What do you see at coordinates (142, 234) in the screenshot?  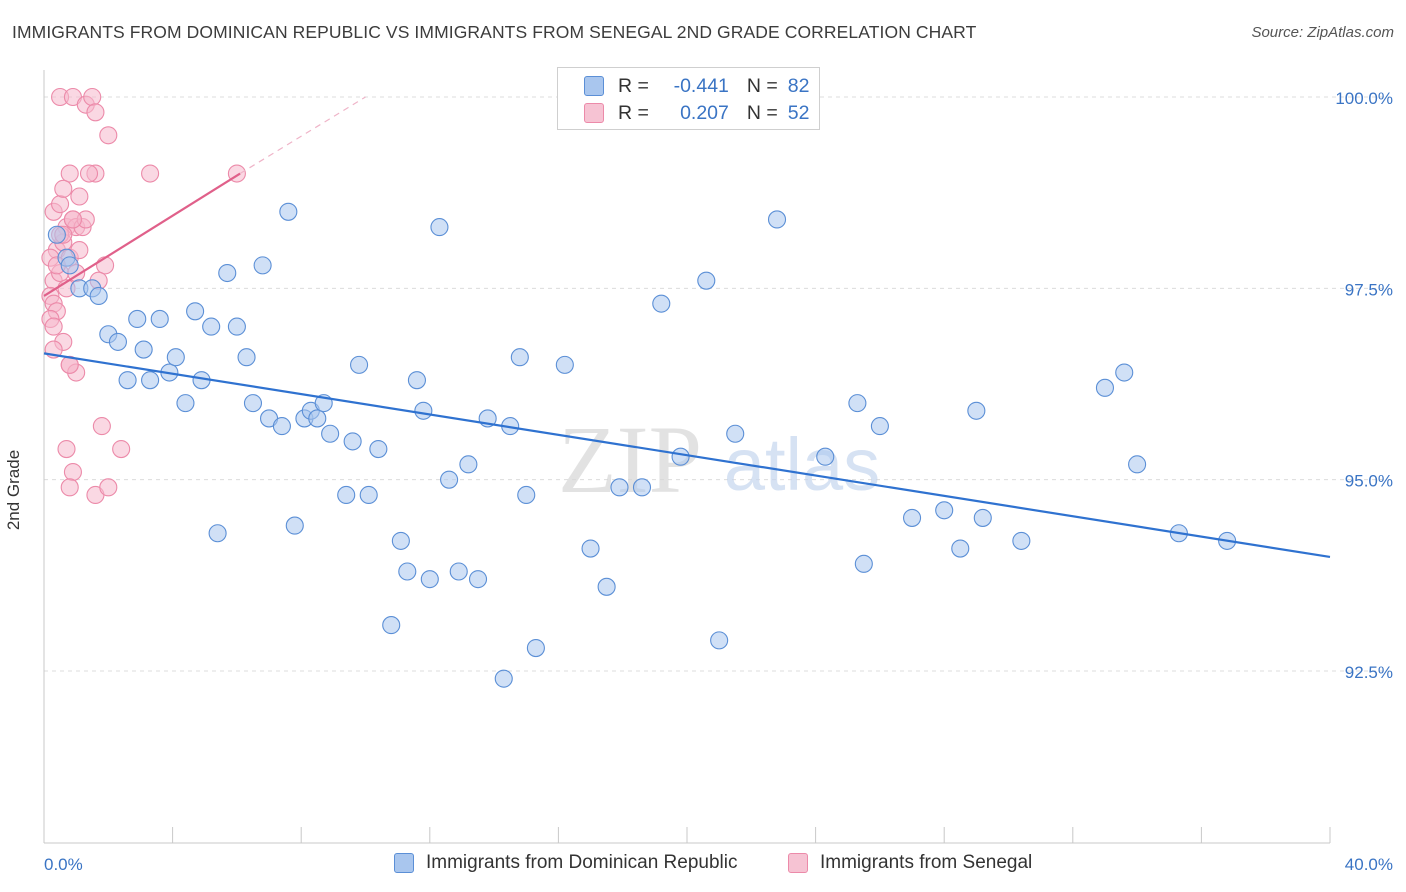 I see `trendline-senegal` at bounding box center [142, 234].